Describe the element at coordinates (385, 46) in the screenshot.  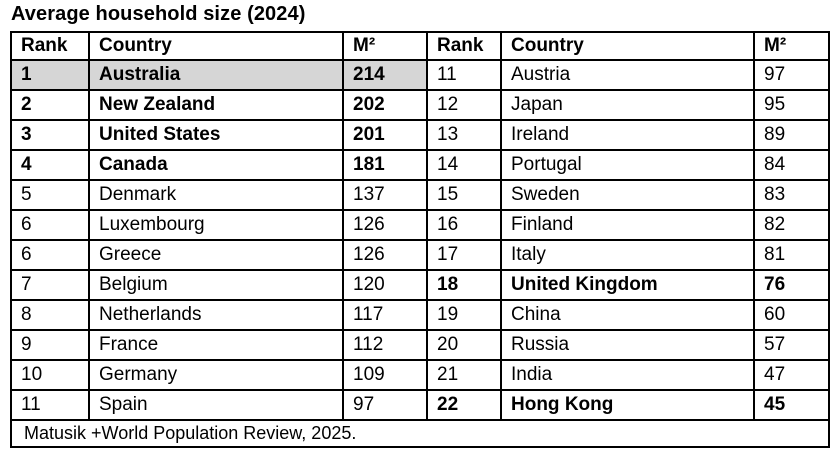
I see `header-m2-left: M²` at that location.